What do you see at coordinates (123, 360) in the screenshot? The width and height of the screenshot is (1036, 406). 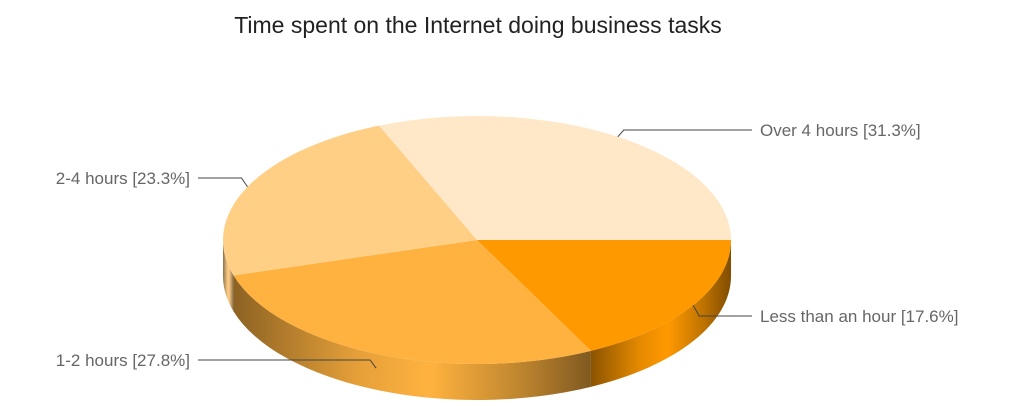 I see `slice-label-1: 1-2 hours [27.8%]` at bounding box center [123, 360].